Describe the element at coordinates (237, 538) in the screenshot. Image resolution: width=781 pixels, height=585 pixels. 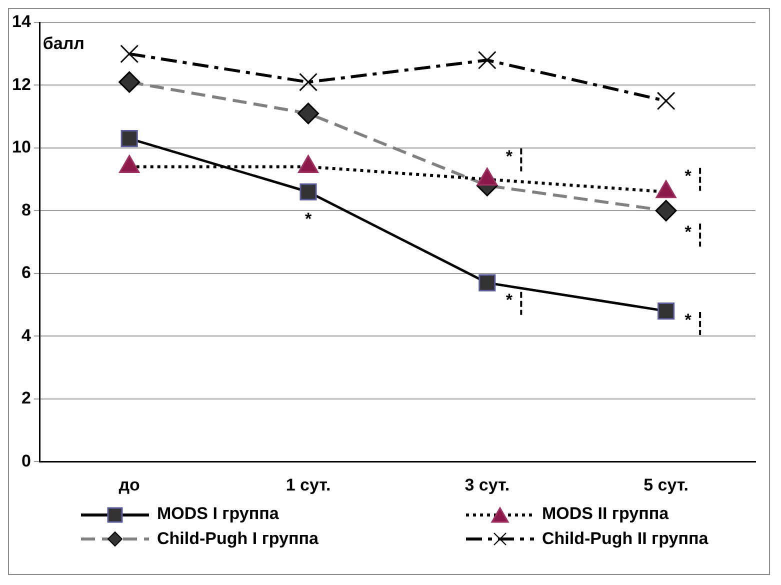
I see `legend-label: Child-Pugh I группа` at that location.